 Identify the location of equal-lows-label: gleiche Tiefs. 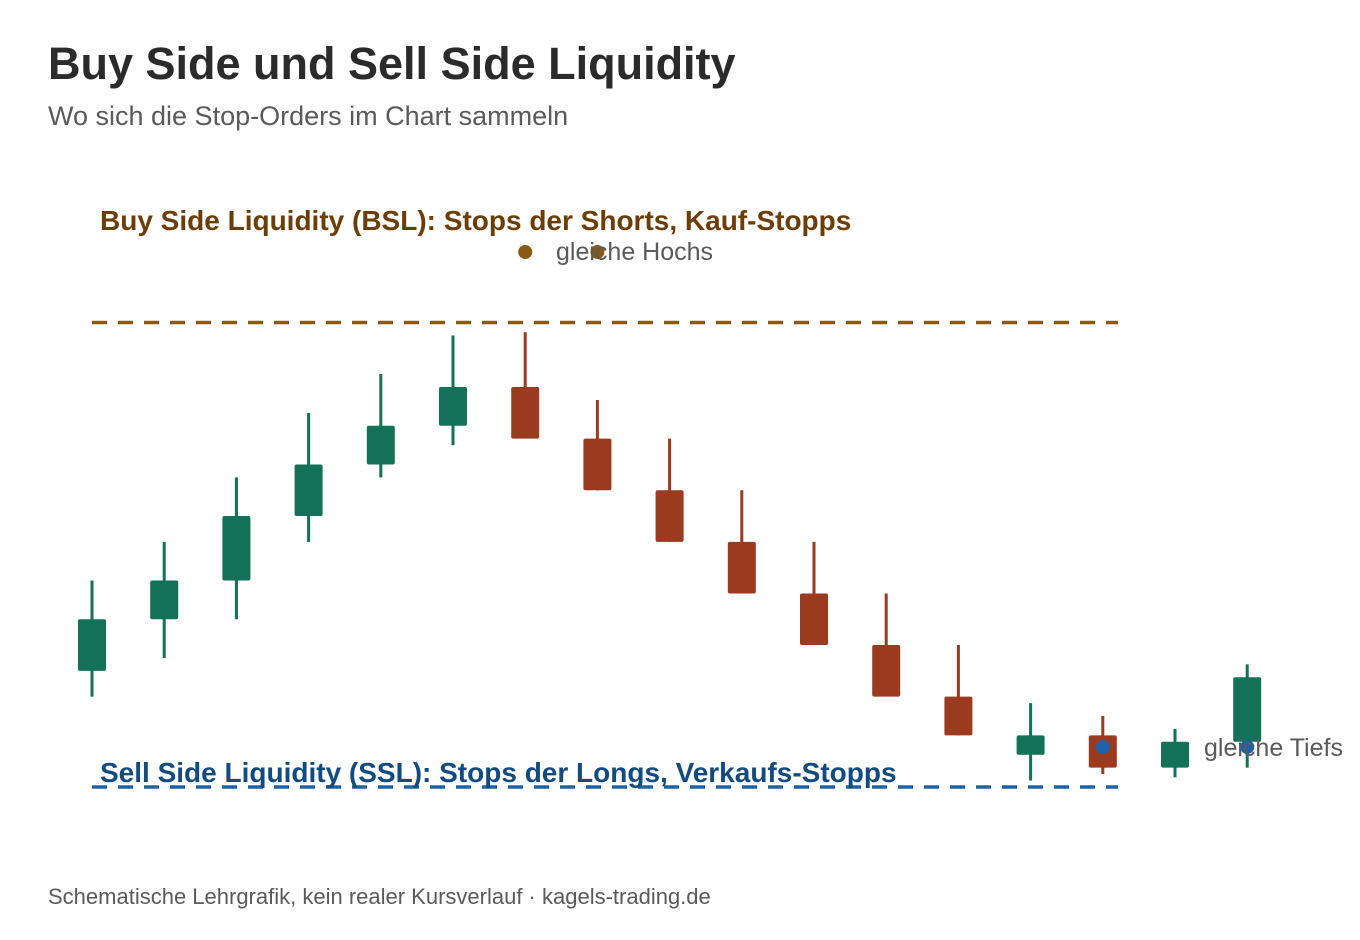
(1273, 748).